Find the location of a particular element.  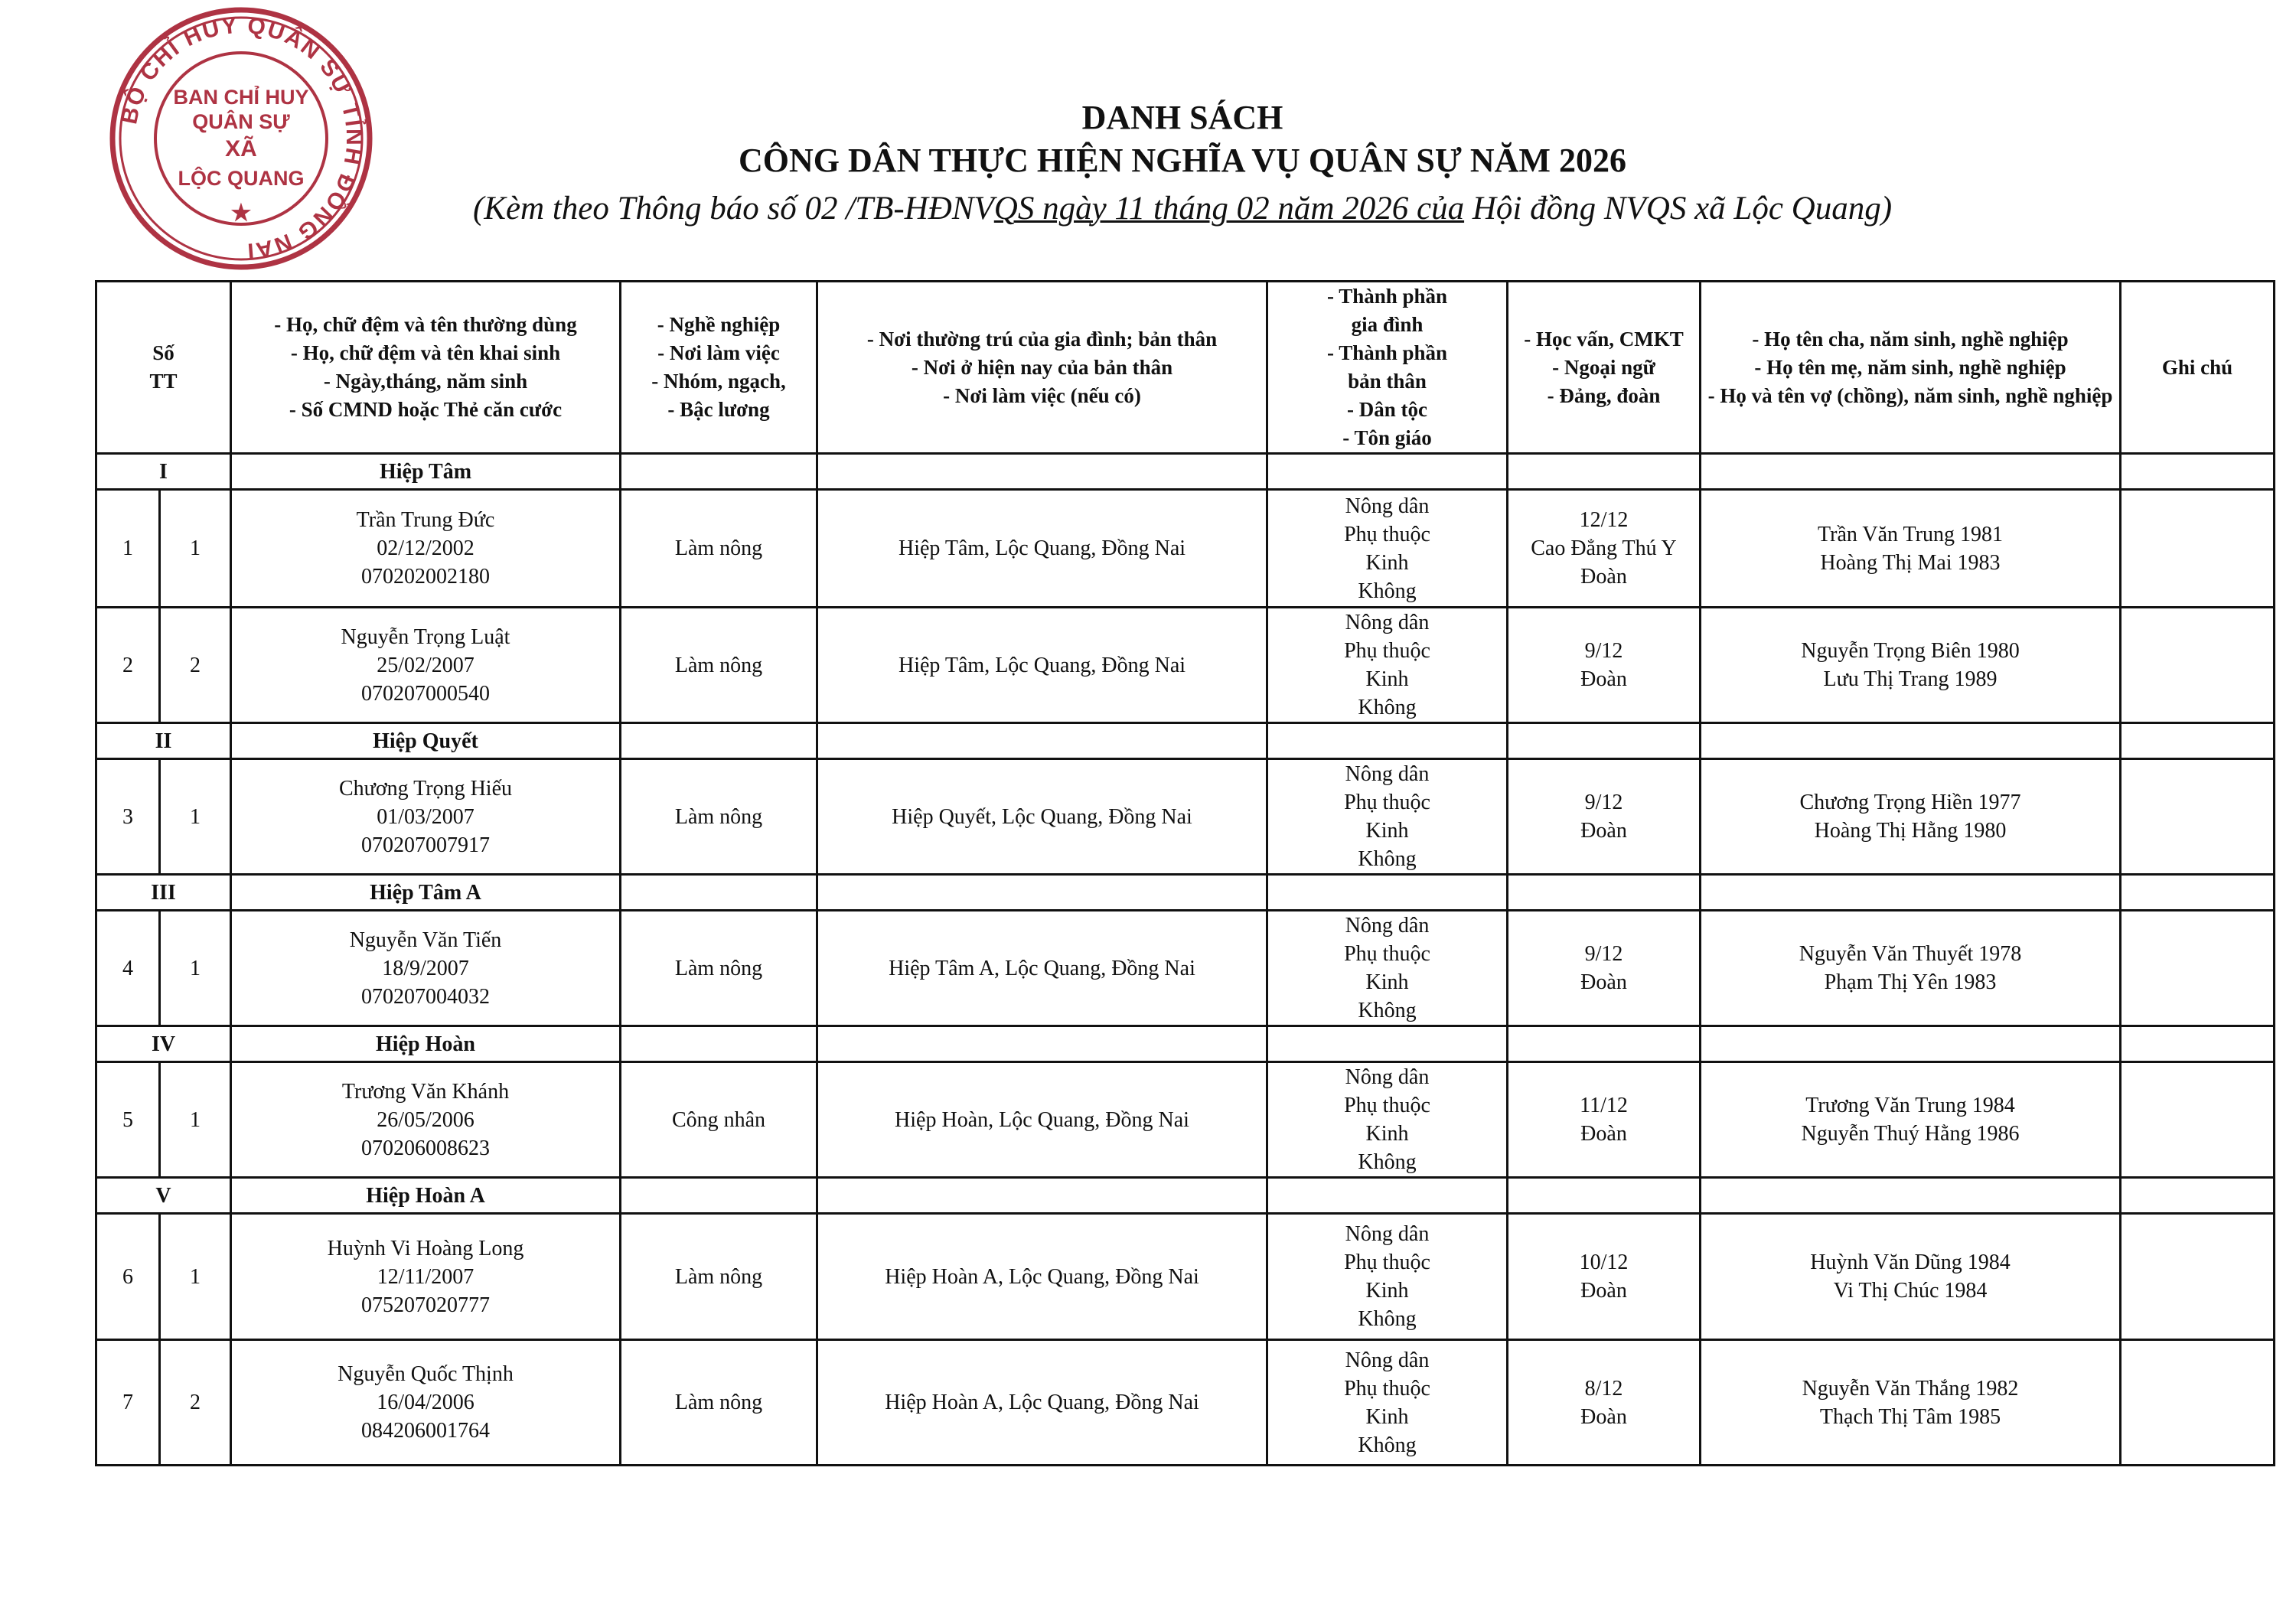

cell-line: 8/12 is located at coordinates (1603, 1389).